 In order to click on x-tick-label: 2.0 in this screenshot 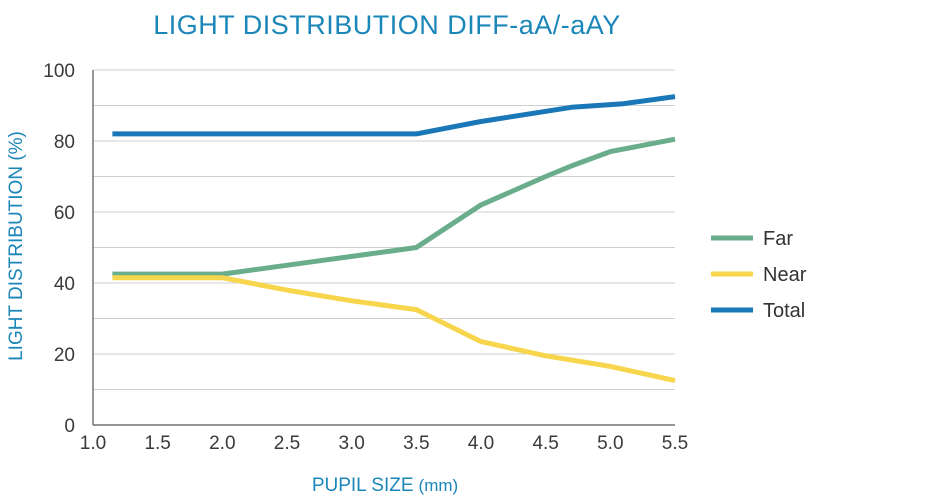, I will do `click(222, 443)`.